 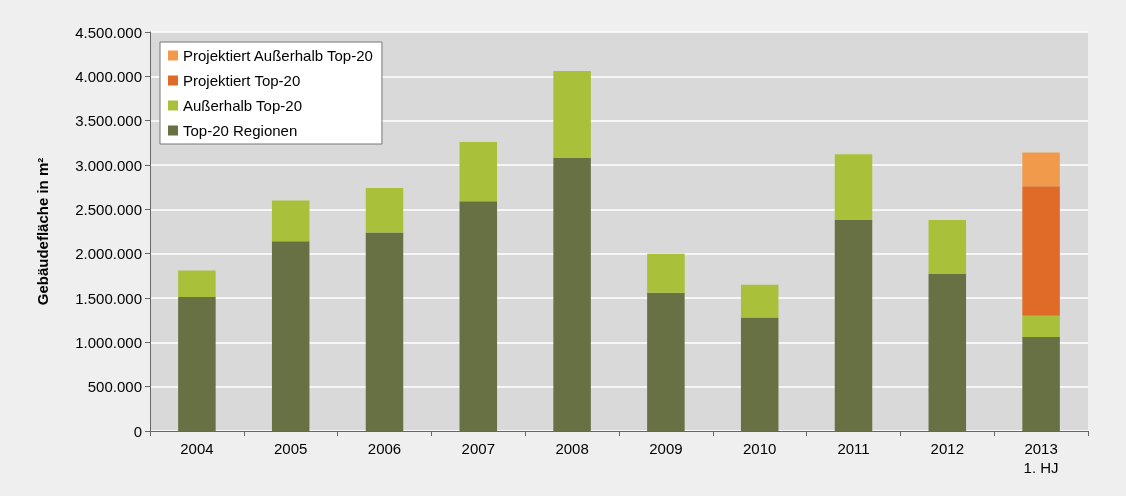 What do you see at coordinates (572, 448) in the screenshot?
I see `x-tick-label: 2008` at bounding box center [572, 448].